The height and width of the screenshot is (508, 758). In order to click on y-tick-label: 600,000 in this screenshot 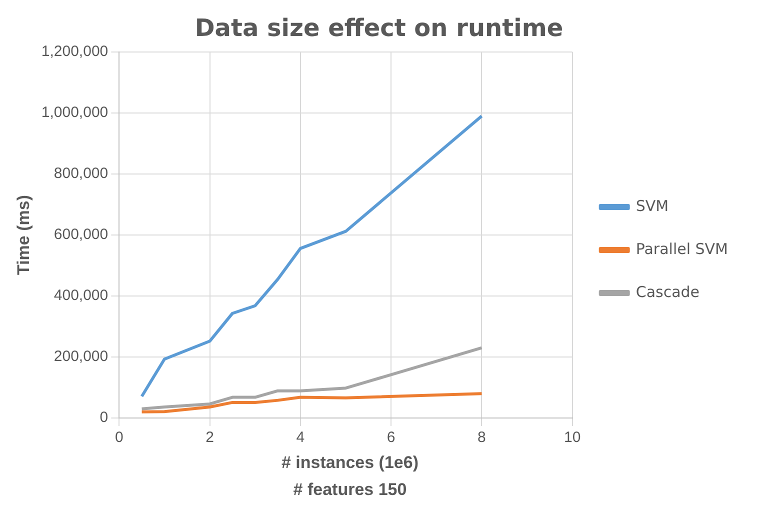, I will do `click(81, 235)`.